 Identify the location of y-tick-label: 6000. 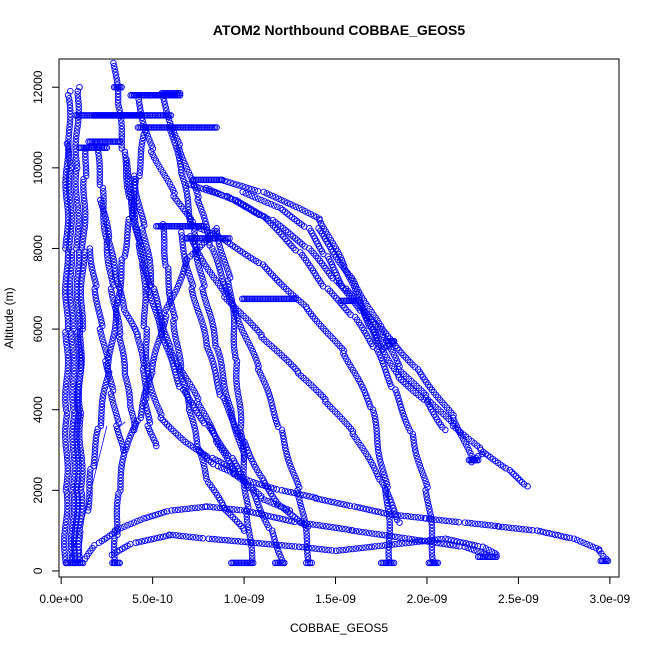
(38, 328).